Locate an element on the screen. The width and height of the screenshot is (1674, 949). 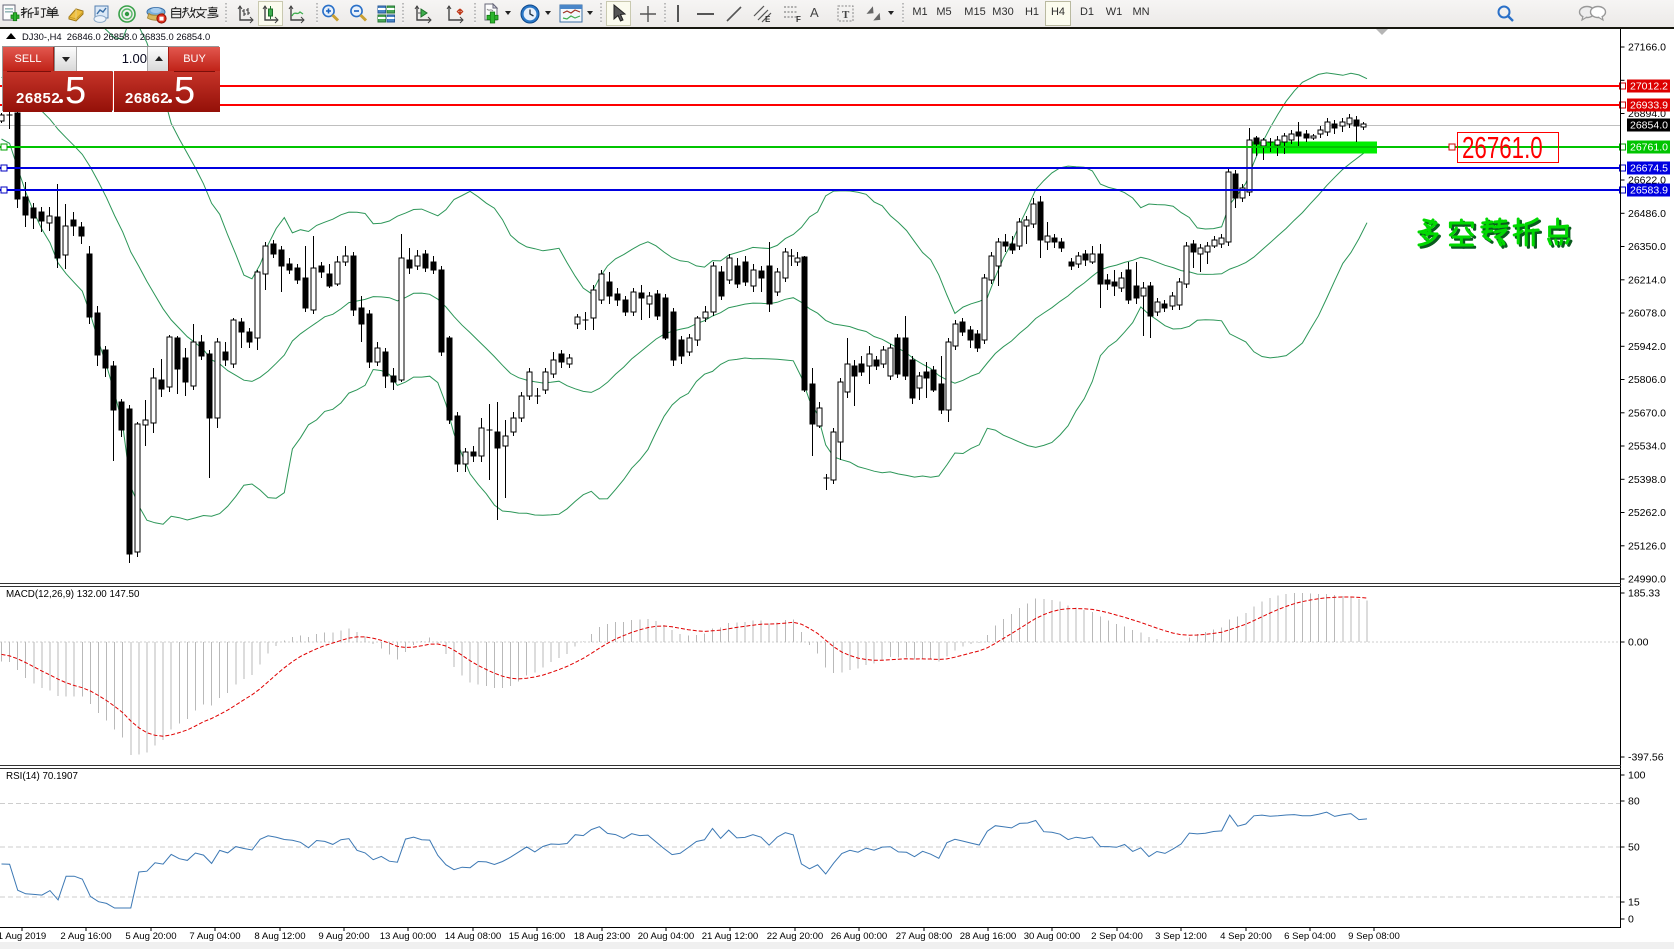
svg-text: 25398.0 is located at coordinates (1647, 480).